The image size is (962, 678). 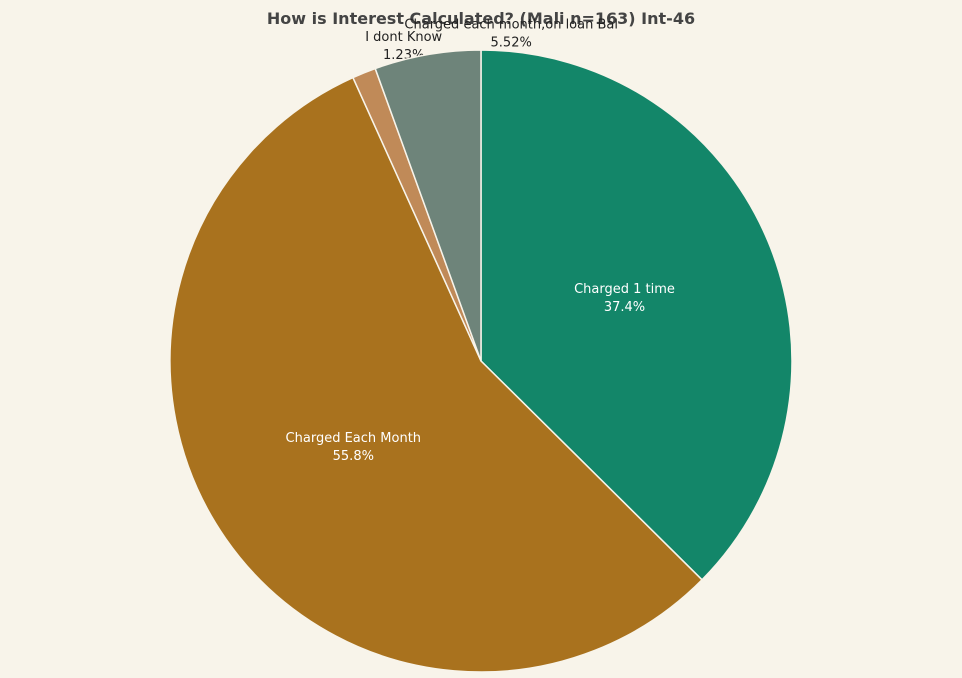 I want to click on slice-value-label: 37.4%, so click(x=624, y=307).